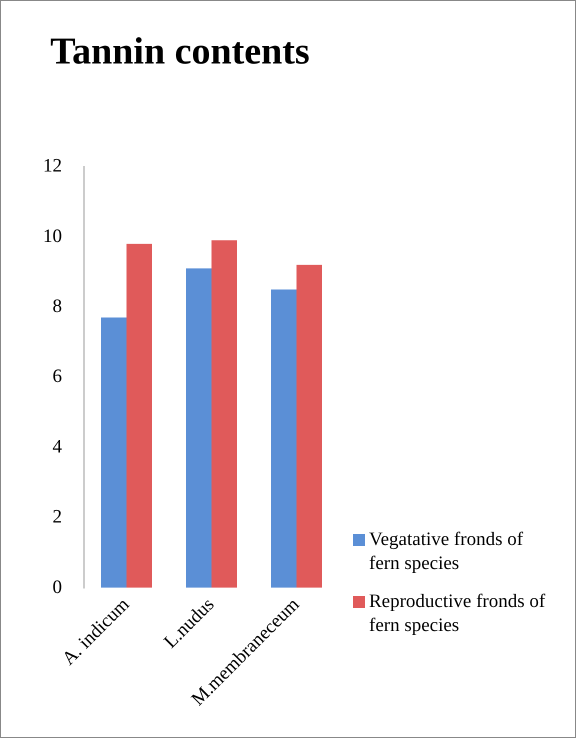  I want to click on y-tick-label: 10, so click(52, 236).